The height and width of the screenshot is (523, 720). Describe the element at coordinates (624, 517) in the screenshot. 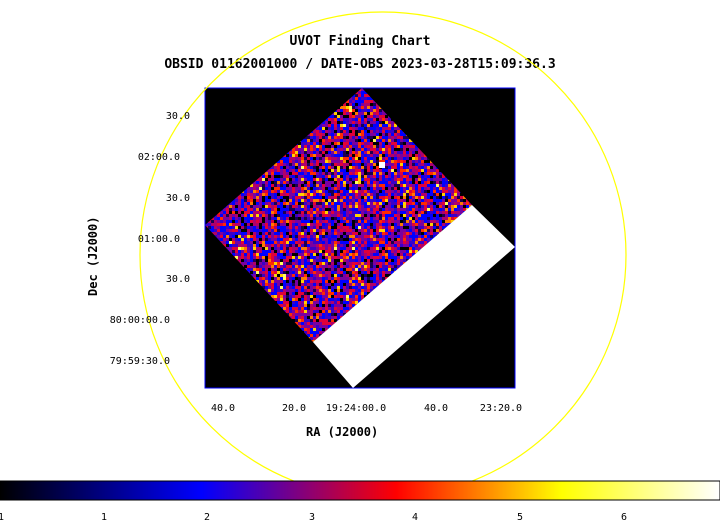

I see `colorbar-tick-label: 6` at that location.